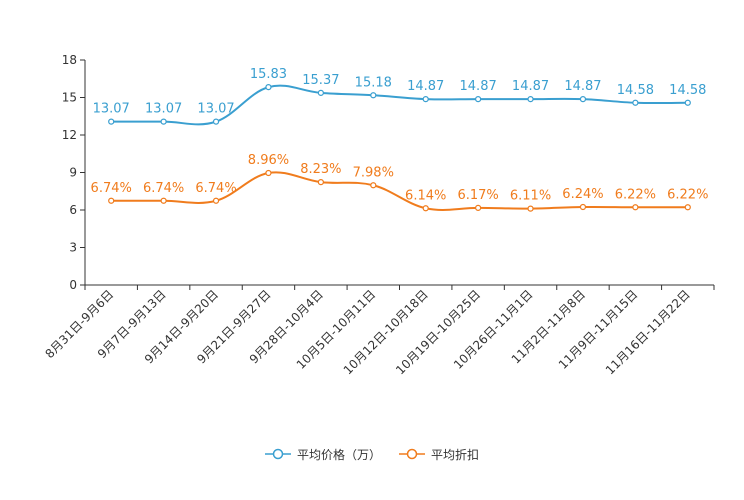 The image size is (744, 500). I want to click on data-label: 6.14%, so click(425, 195).